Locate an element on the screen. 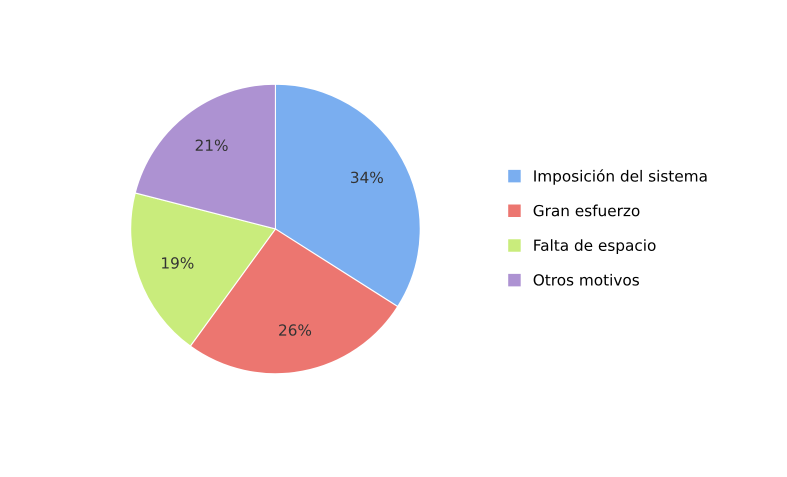 The width and height of the screenshot is (787, 477). legend-label: Gran esfuerzo is located at coordinates (587, 210).